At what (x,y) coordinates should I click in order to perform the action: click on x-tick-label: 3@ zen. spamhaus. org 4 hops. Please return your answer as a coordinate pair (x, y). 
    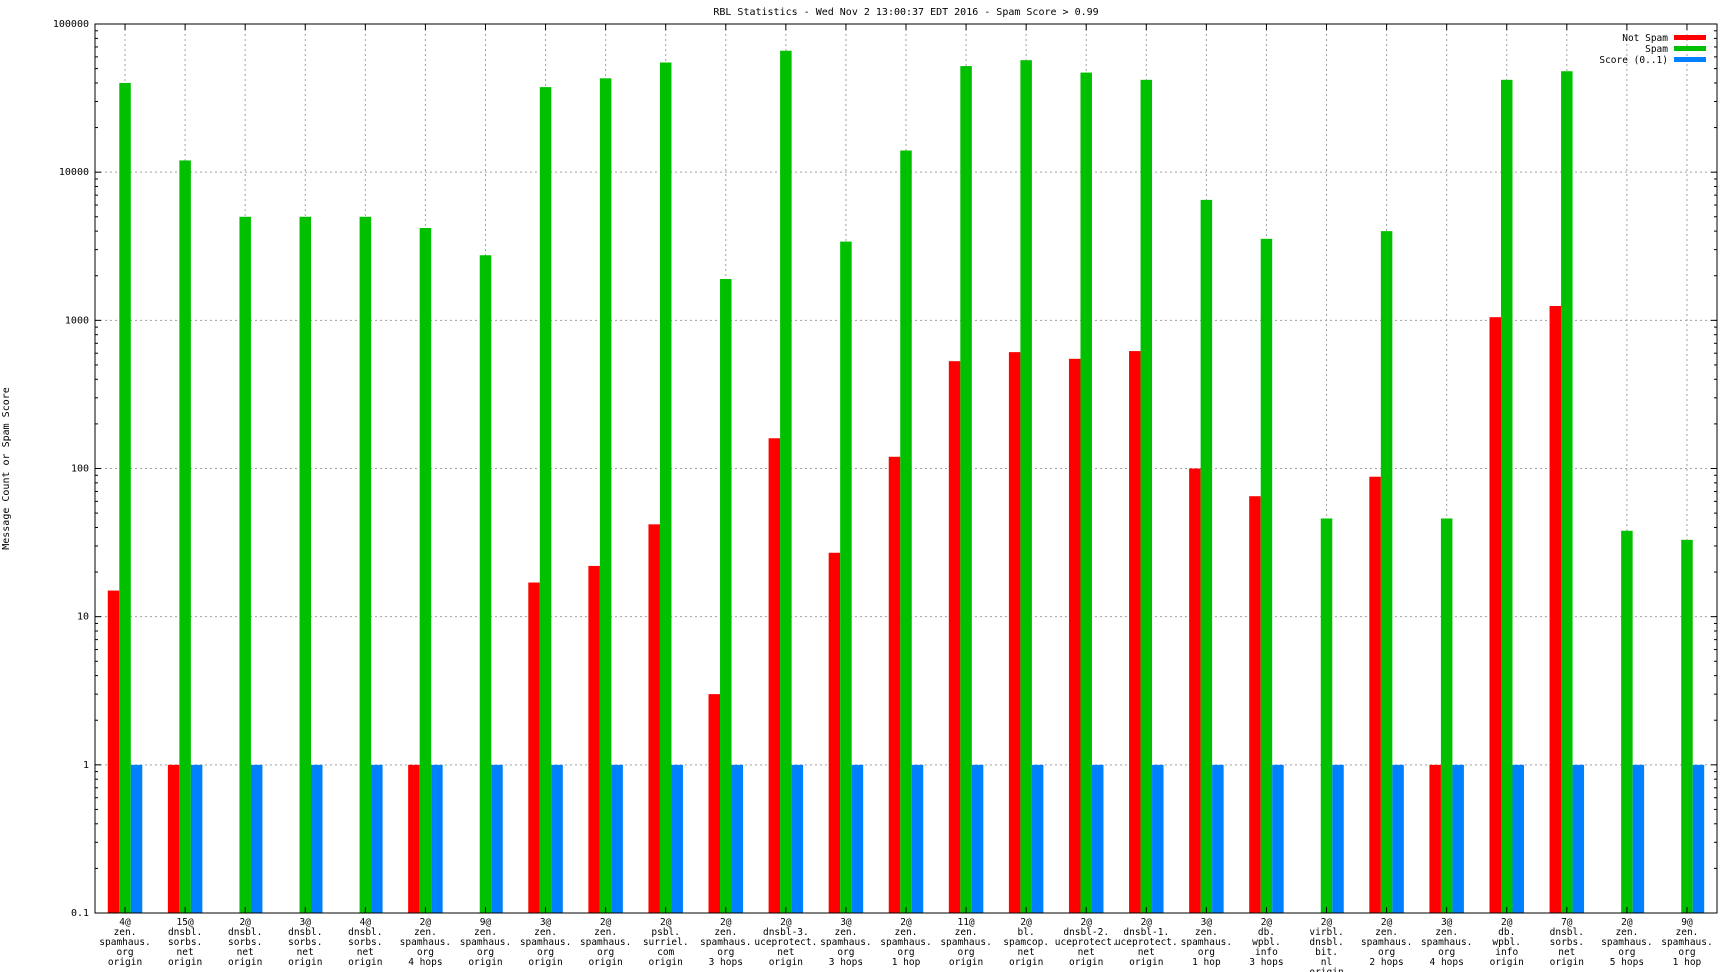
    Looking at the image, I should click on (1446, 942).